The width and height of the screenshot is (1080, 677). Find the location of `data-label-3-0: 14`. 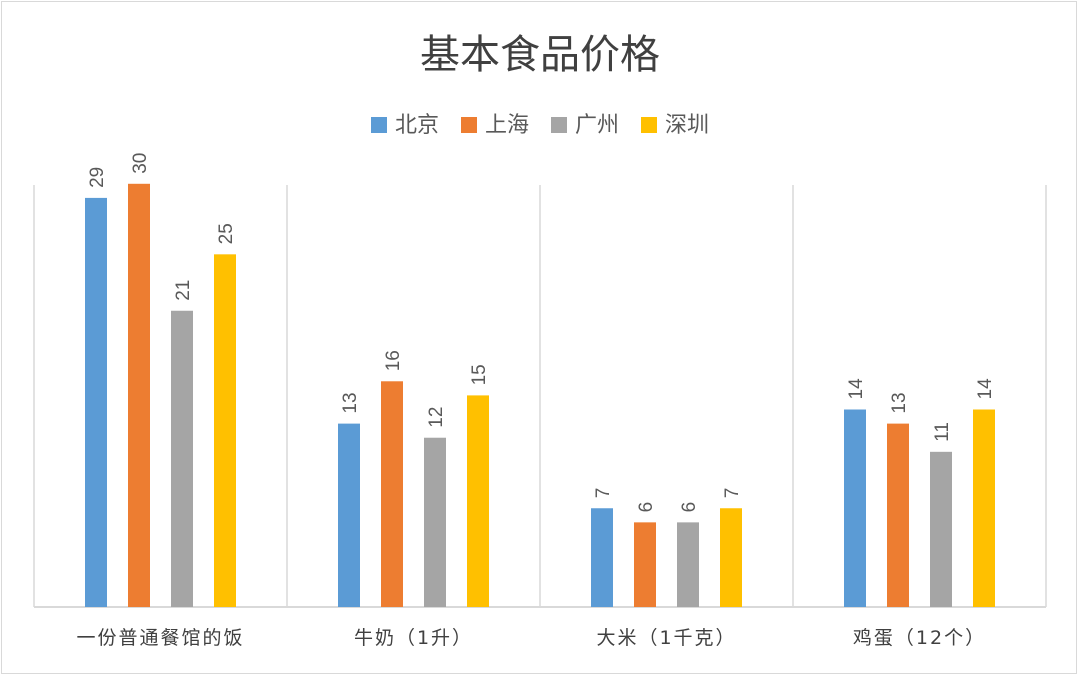

data-label-3-0: 14 is located at coordinates (856, 389).